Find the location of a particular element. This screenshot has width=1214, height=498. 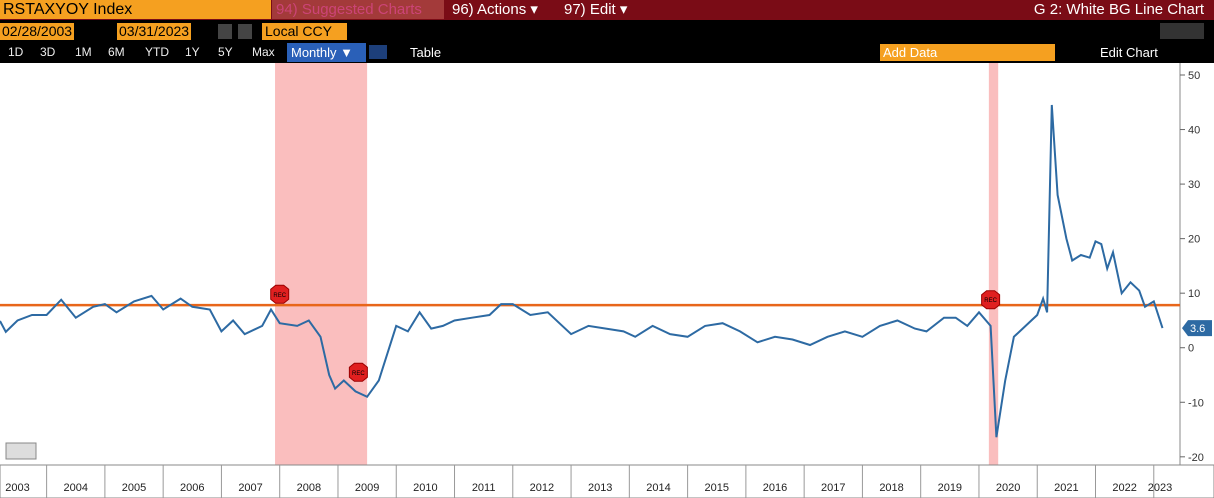

x-tick-label: 2014 is located at coordinates (658, 488).